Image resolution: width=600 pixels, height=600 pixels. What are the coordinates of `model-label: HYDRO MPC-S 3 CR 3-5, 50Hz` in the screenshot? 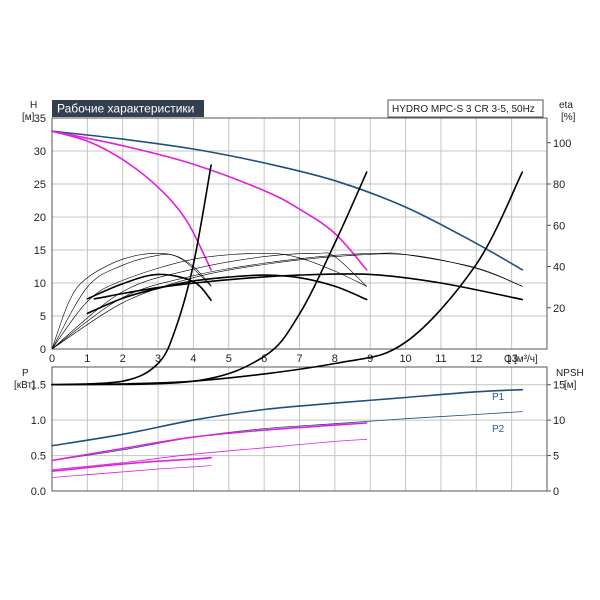 It's located at (463, 109).